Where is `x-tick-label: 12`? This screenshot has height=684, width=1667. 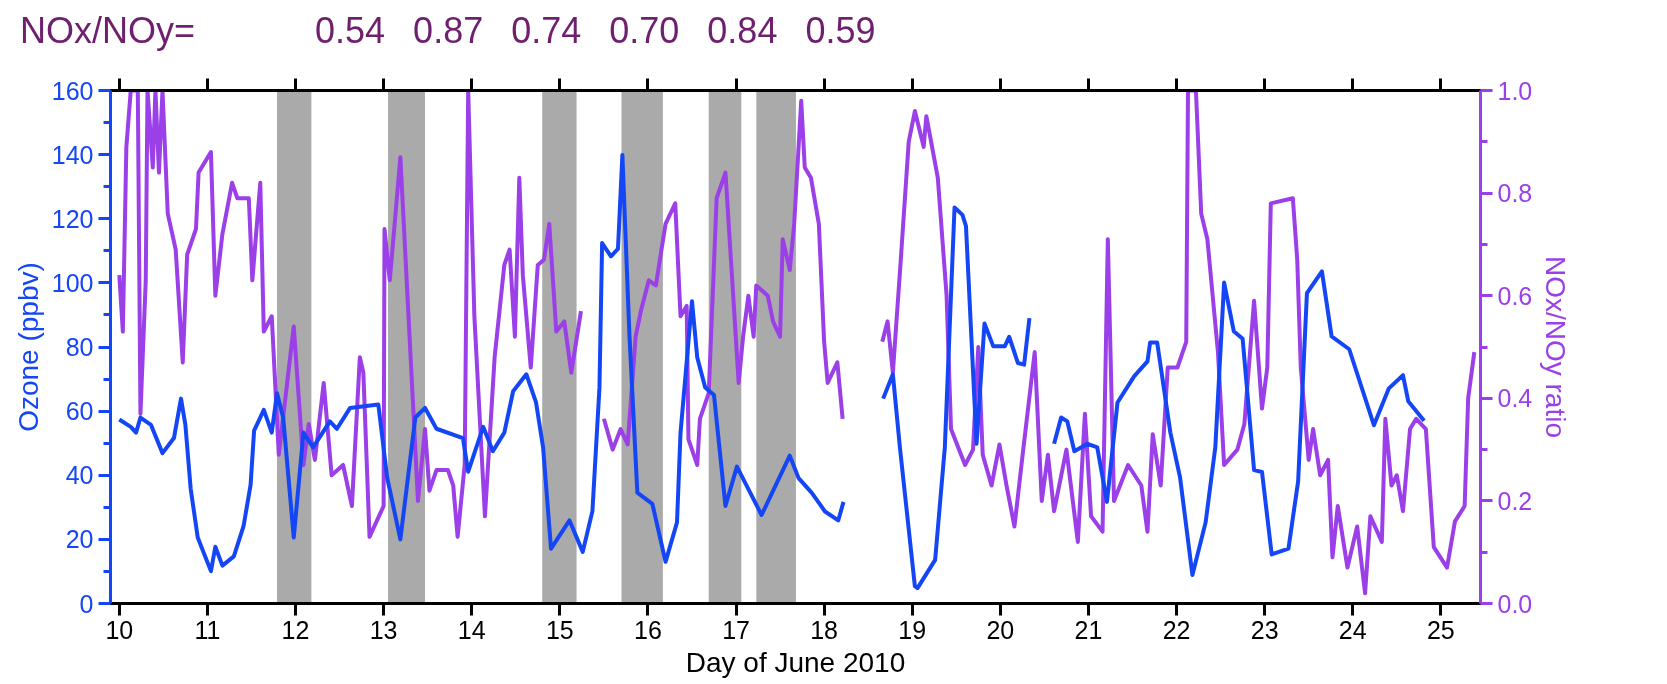
x-tick-label: 12 is located at coordinates (295, 629).